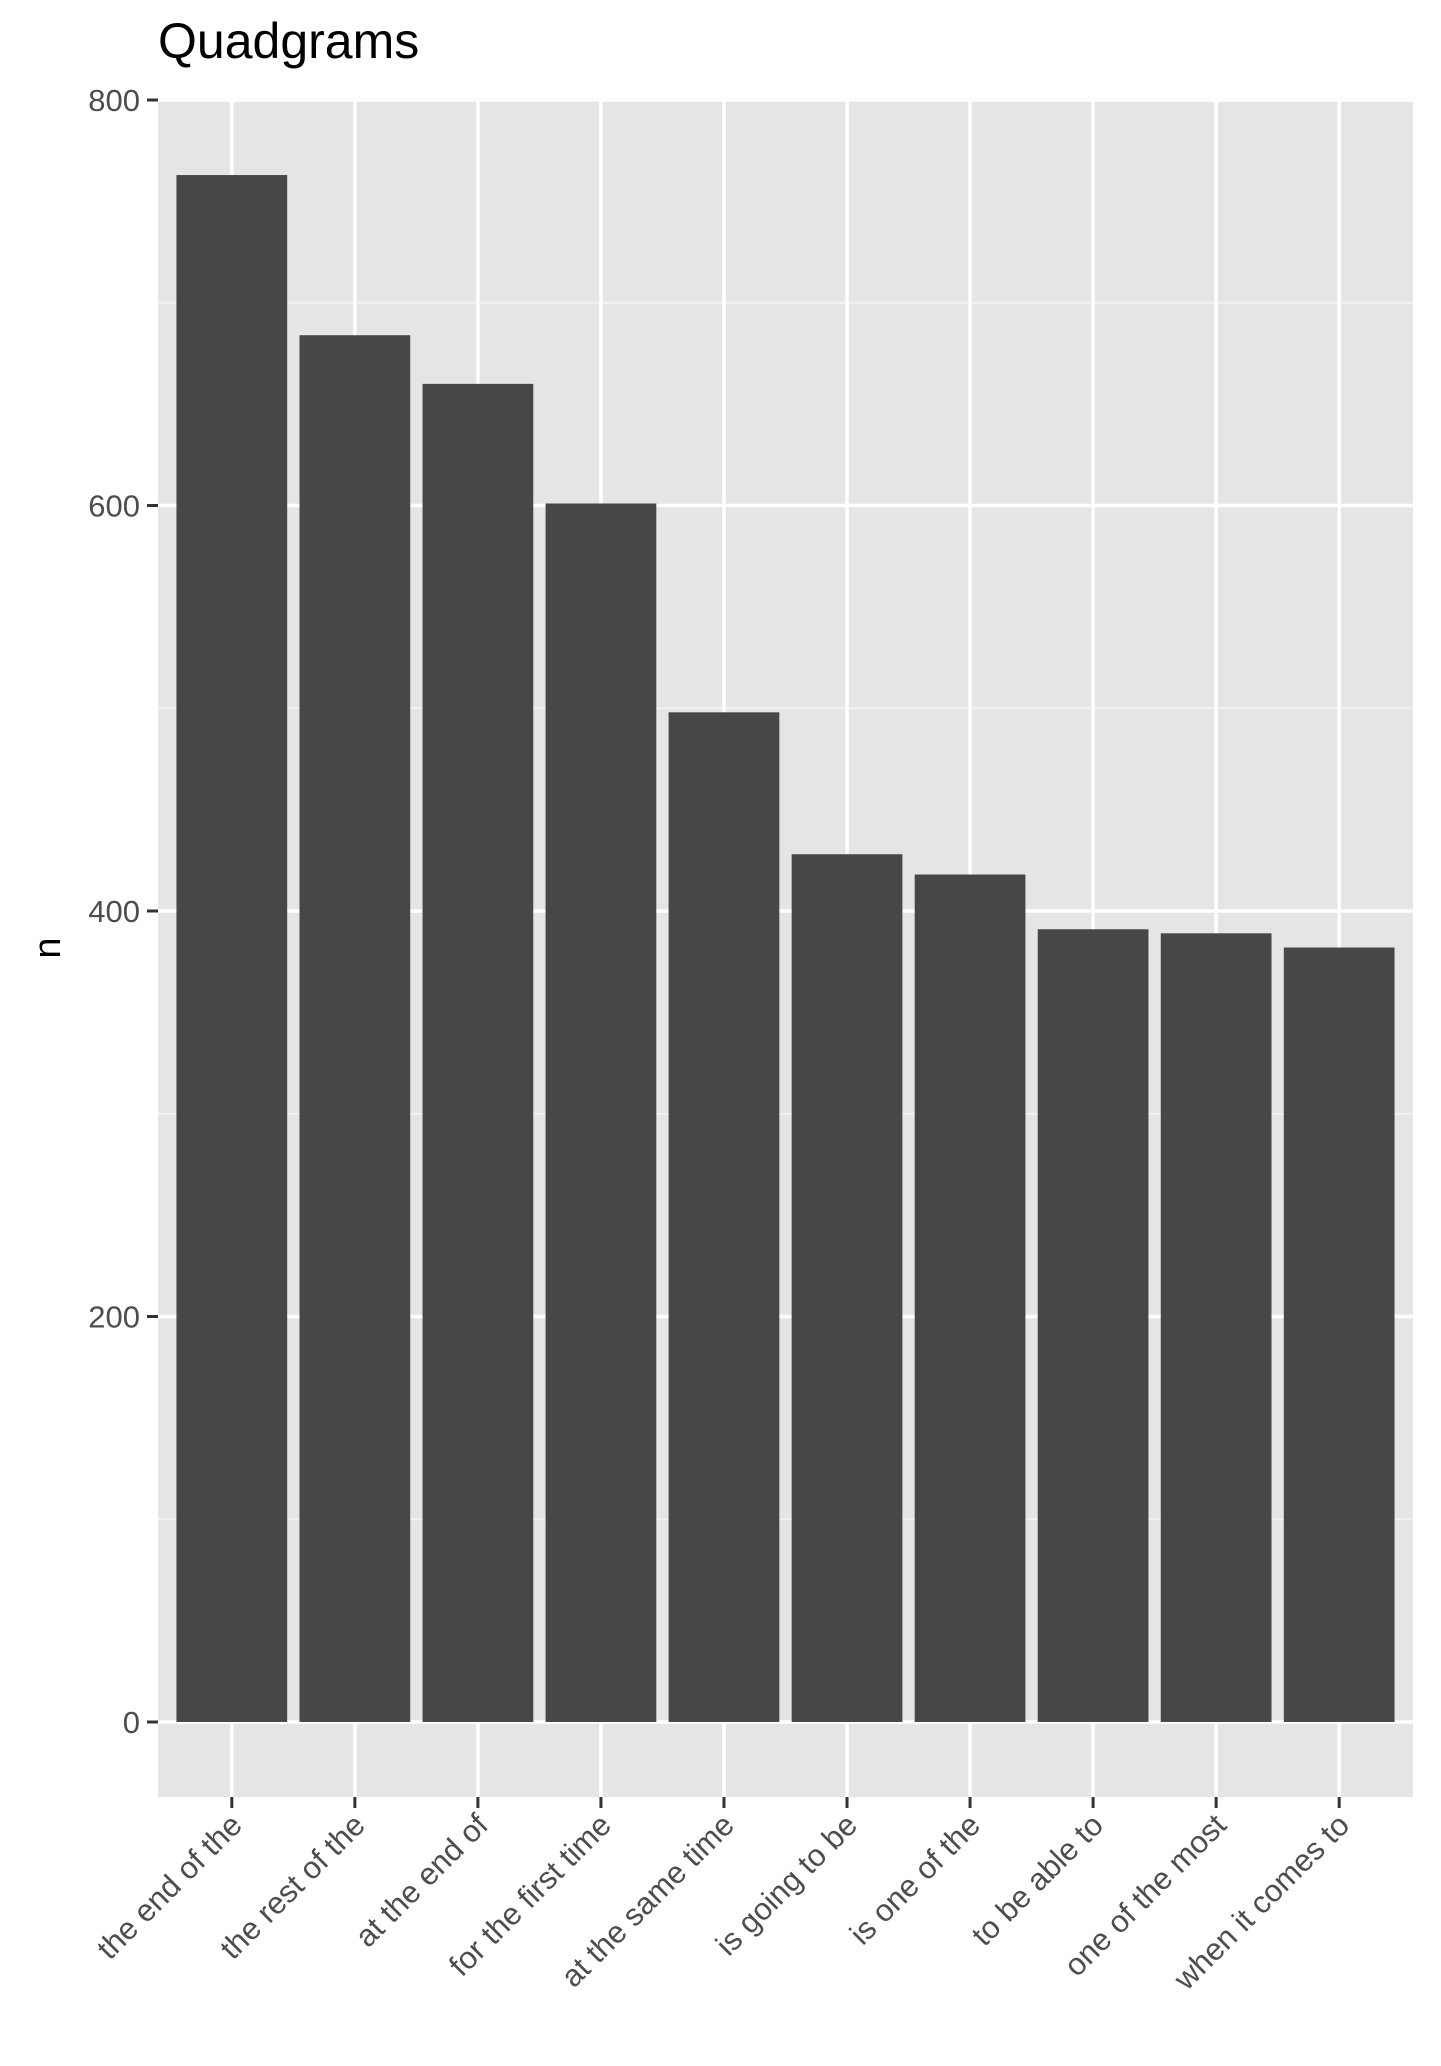 This screenshot has height=2066, width=1441. I want to click on y-axis: 0 200 400 600 800, so click(123, 911).